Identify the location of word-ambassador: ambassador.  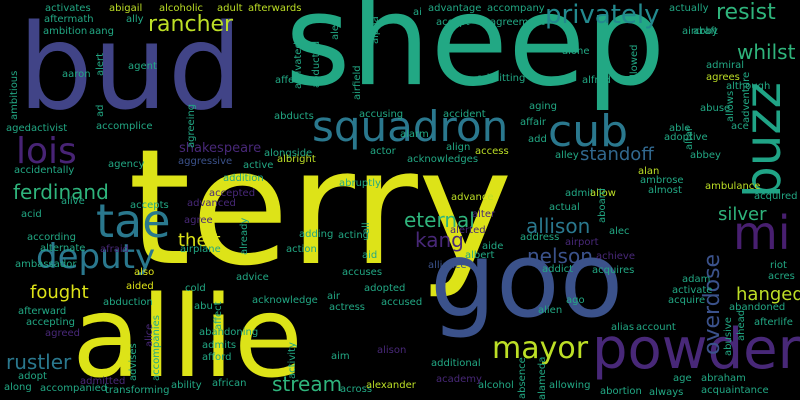
(46, 264).